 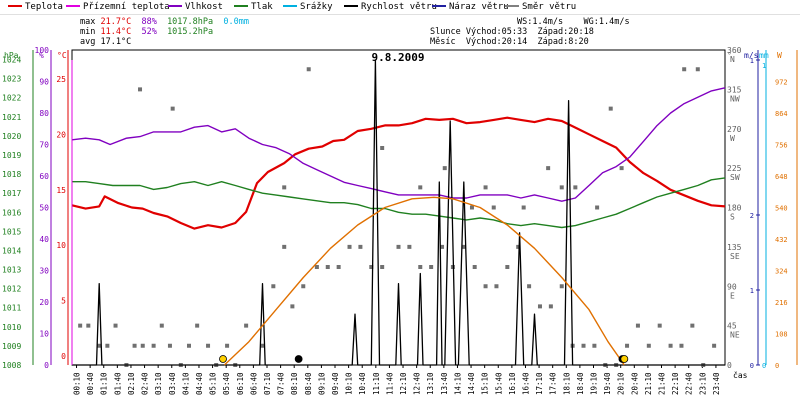 What do you see at coordinates (11, 98) in the screenshot?
I see `pressure-tick: 1022` at bounding box center [11, 98].